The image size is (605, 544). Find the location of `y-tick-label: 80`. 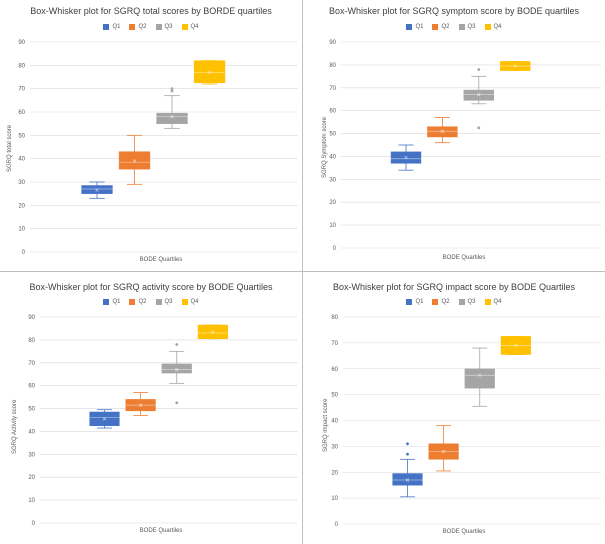

y-tick-label: 80 is located at coordinates (21, 66).